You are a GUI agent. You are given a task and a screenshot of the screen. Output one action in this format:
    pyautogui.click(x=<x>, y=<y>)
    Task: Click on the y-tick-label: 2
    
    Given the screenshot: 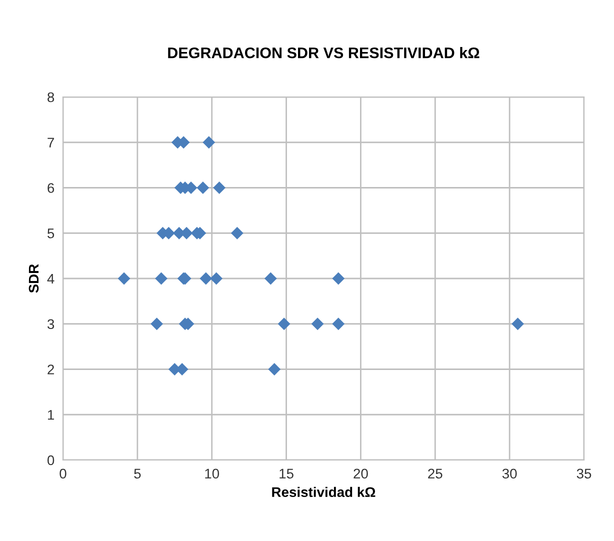 What is the action you would take?
    pyautogui.click(x=51, y=369)
    